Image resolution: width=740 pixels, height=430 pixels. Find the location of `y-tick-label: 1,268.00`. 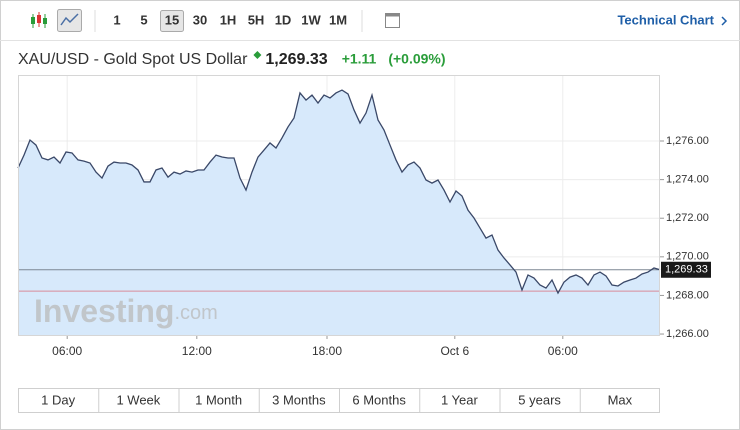

y-tick-label: 1,268.00 is located at coordinates (687, 295).